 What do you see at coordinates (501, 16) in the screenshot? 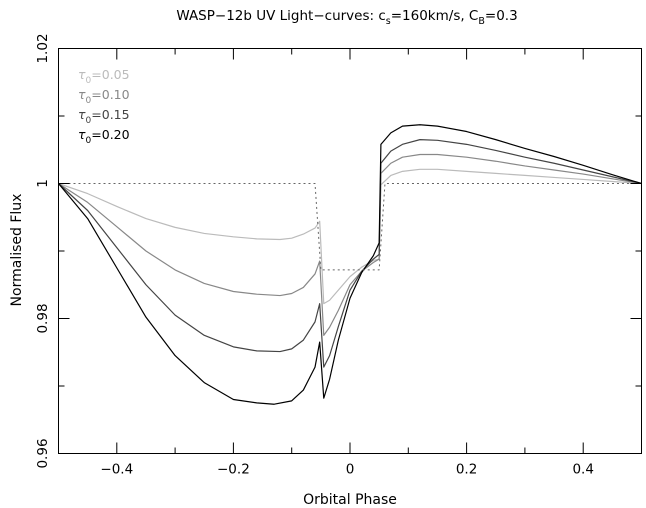
I see `chart-title-suffix: =0.3` at bounding box center [501, 16].